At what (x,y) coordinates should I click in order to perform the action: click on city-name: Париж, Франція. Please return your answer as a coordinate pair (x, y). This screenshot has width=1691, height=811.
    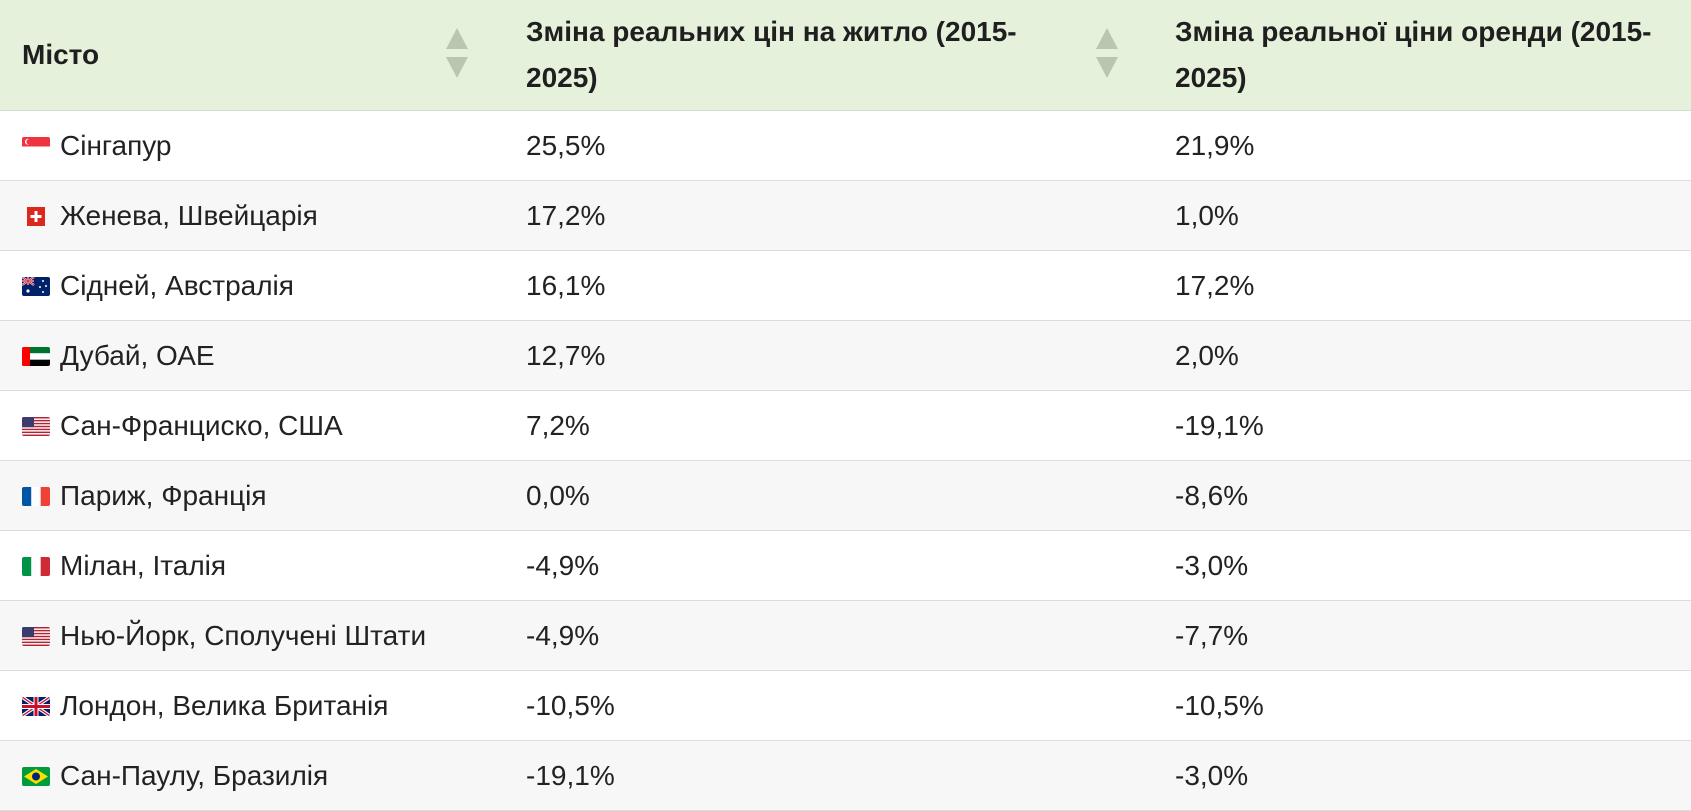
    Looking at the image, I should click on (163, 495).